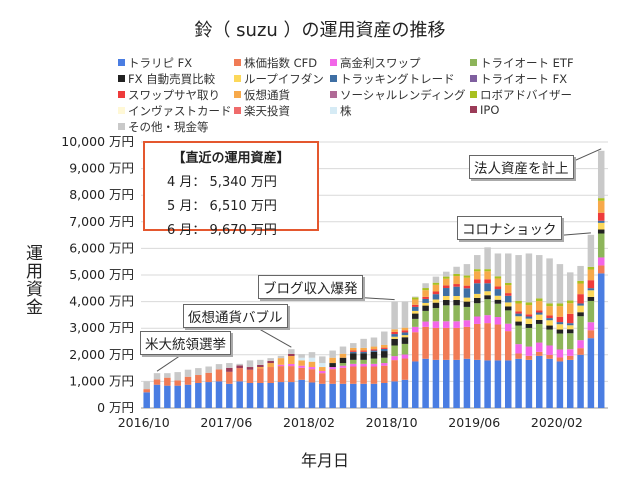 The width and height of the screenshot is (640, 480). Describe the element at coordinates (155, 63) in the screenshot. I see `legend-item: トラリピ FX` at that location.